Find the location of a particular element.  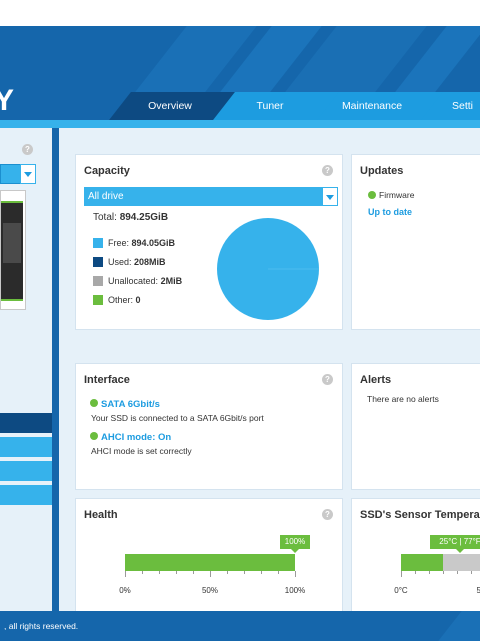

legend-unallocated: Unallocated: 2MiB is located at coordinates (137, 281).